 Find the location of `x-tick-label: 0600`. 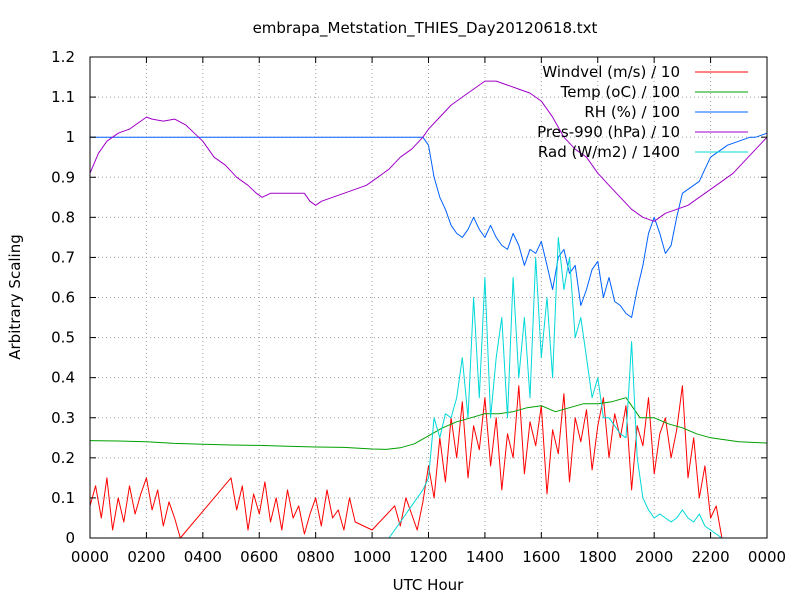

x-tick-label: 0600 is located at coordinates (259, 557).